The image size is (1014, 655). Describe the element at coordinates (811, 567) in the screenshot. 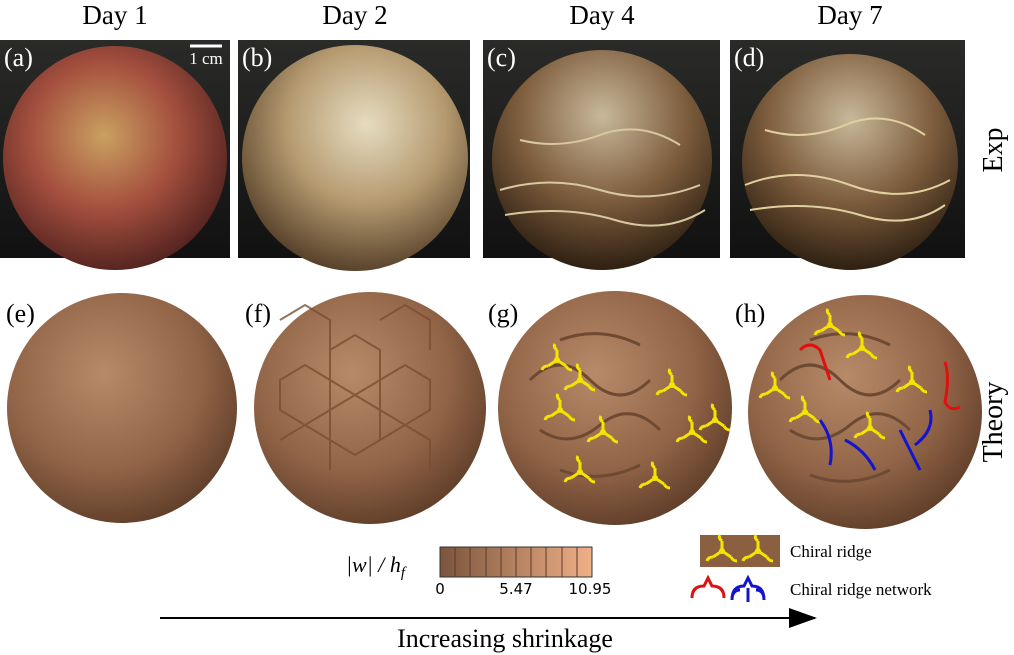

I see `legend: Chiral ridge Chiral ridge network` at that location.